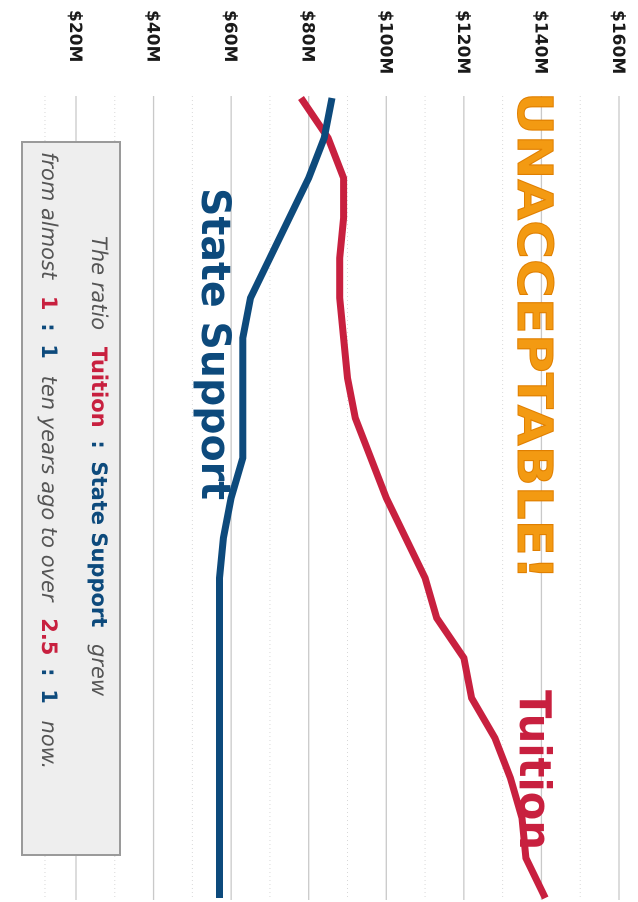 The image size is (638, 902). What do you see at coordinates (49, 216) in the screenshot?
I see `note-text-from: from almost` at bounding box center [49, 216].